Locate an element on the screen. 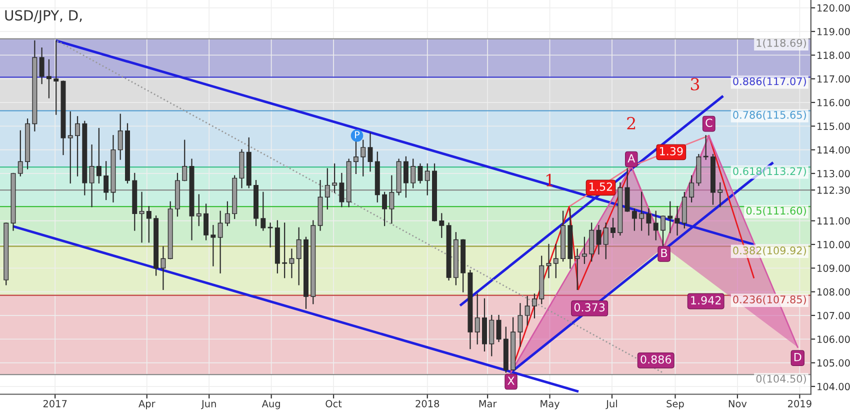  annotation: D is located at coordinates (798, 357).